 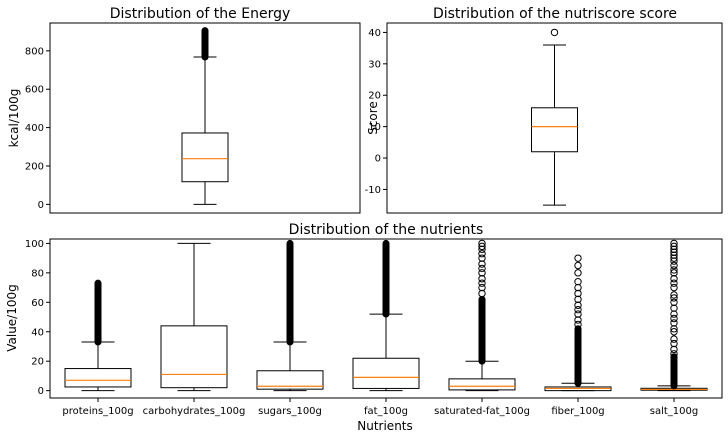 What do you see at coordinates (373, 190) in the screenshot?
I see `y-tick-label: -10` at bounding box center [373, 190].